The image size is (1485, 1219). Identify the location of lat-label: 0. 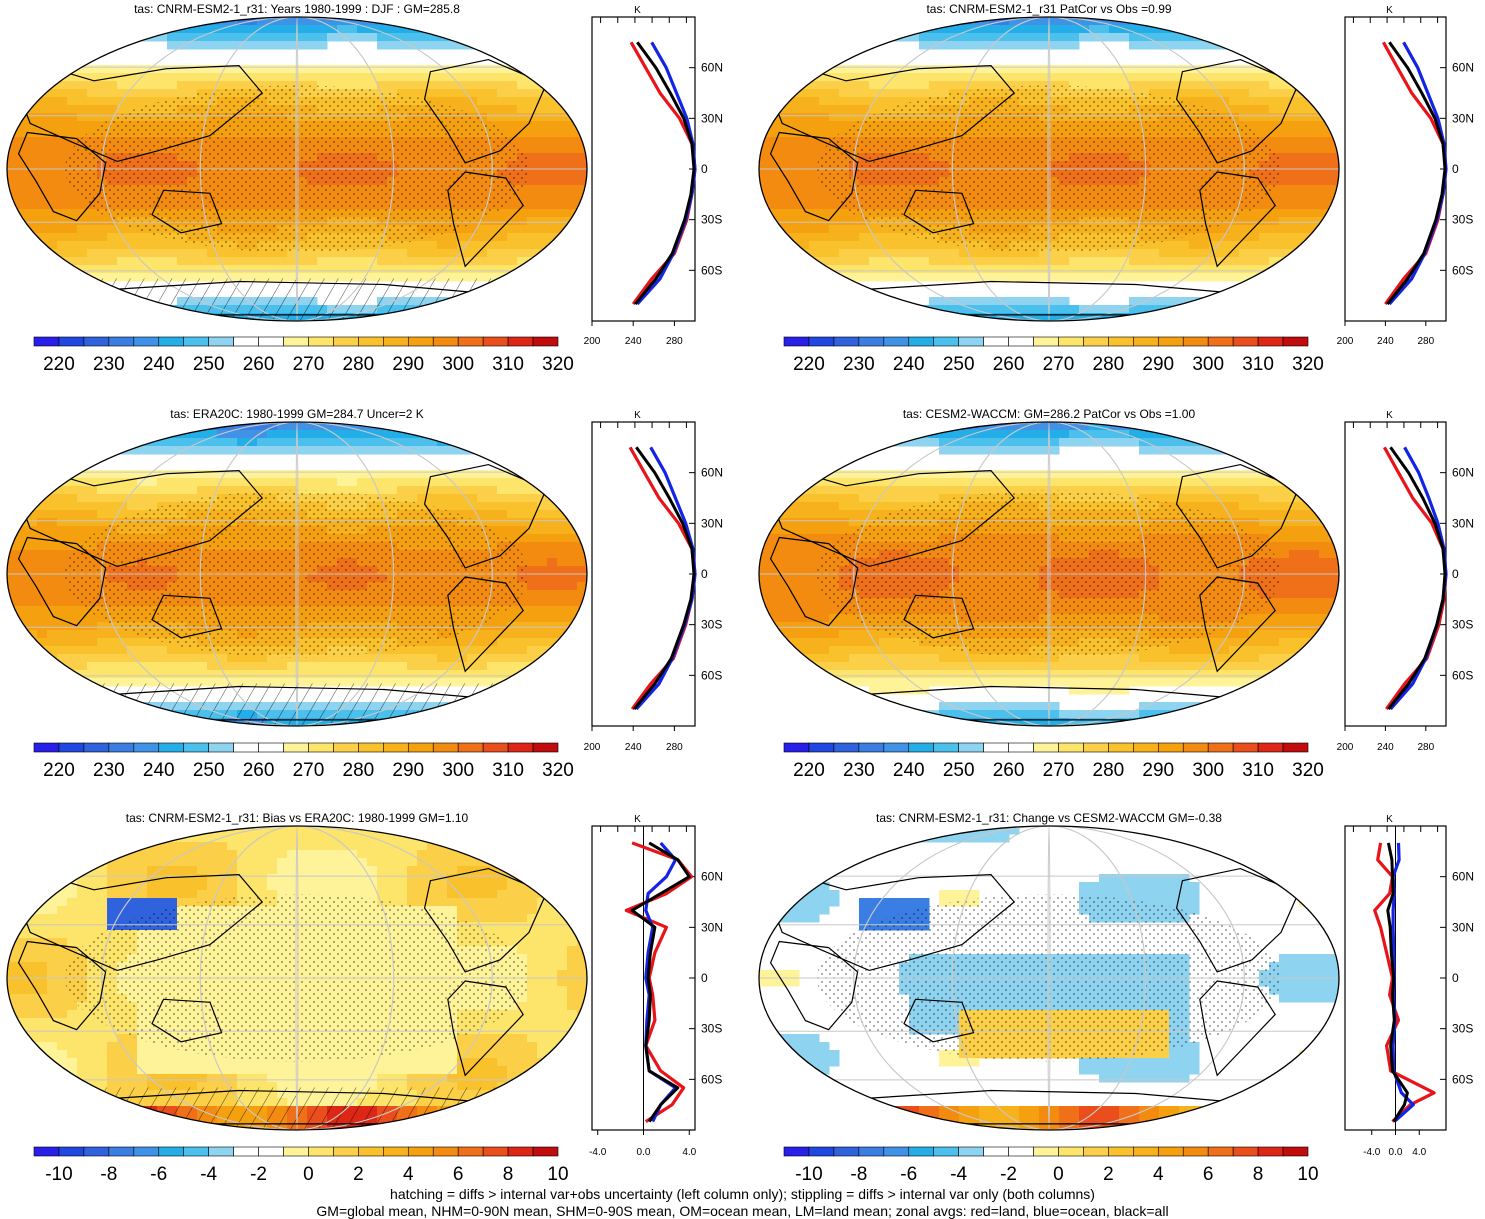
(1455, 169).